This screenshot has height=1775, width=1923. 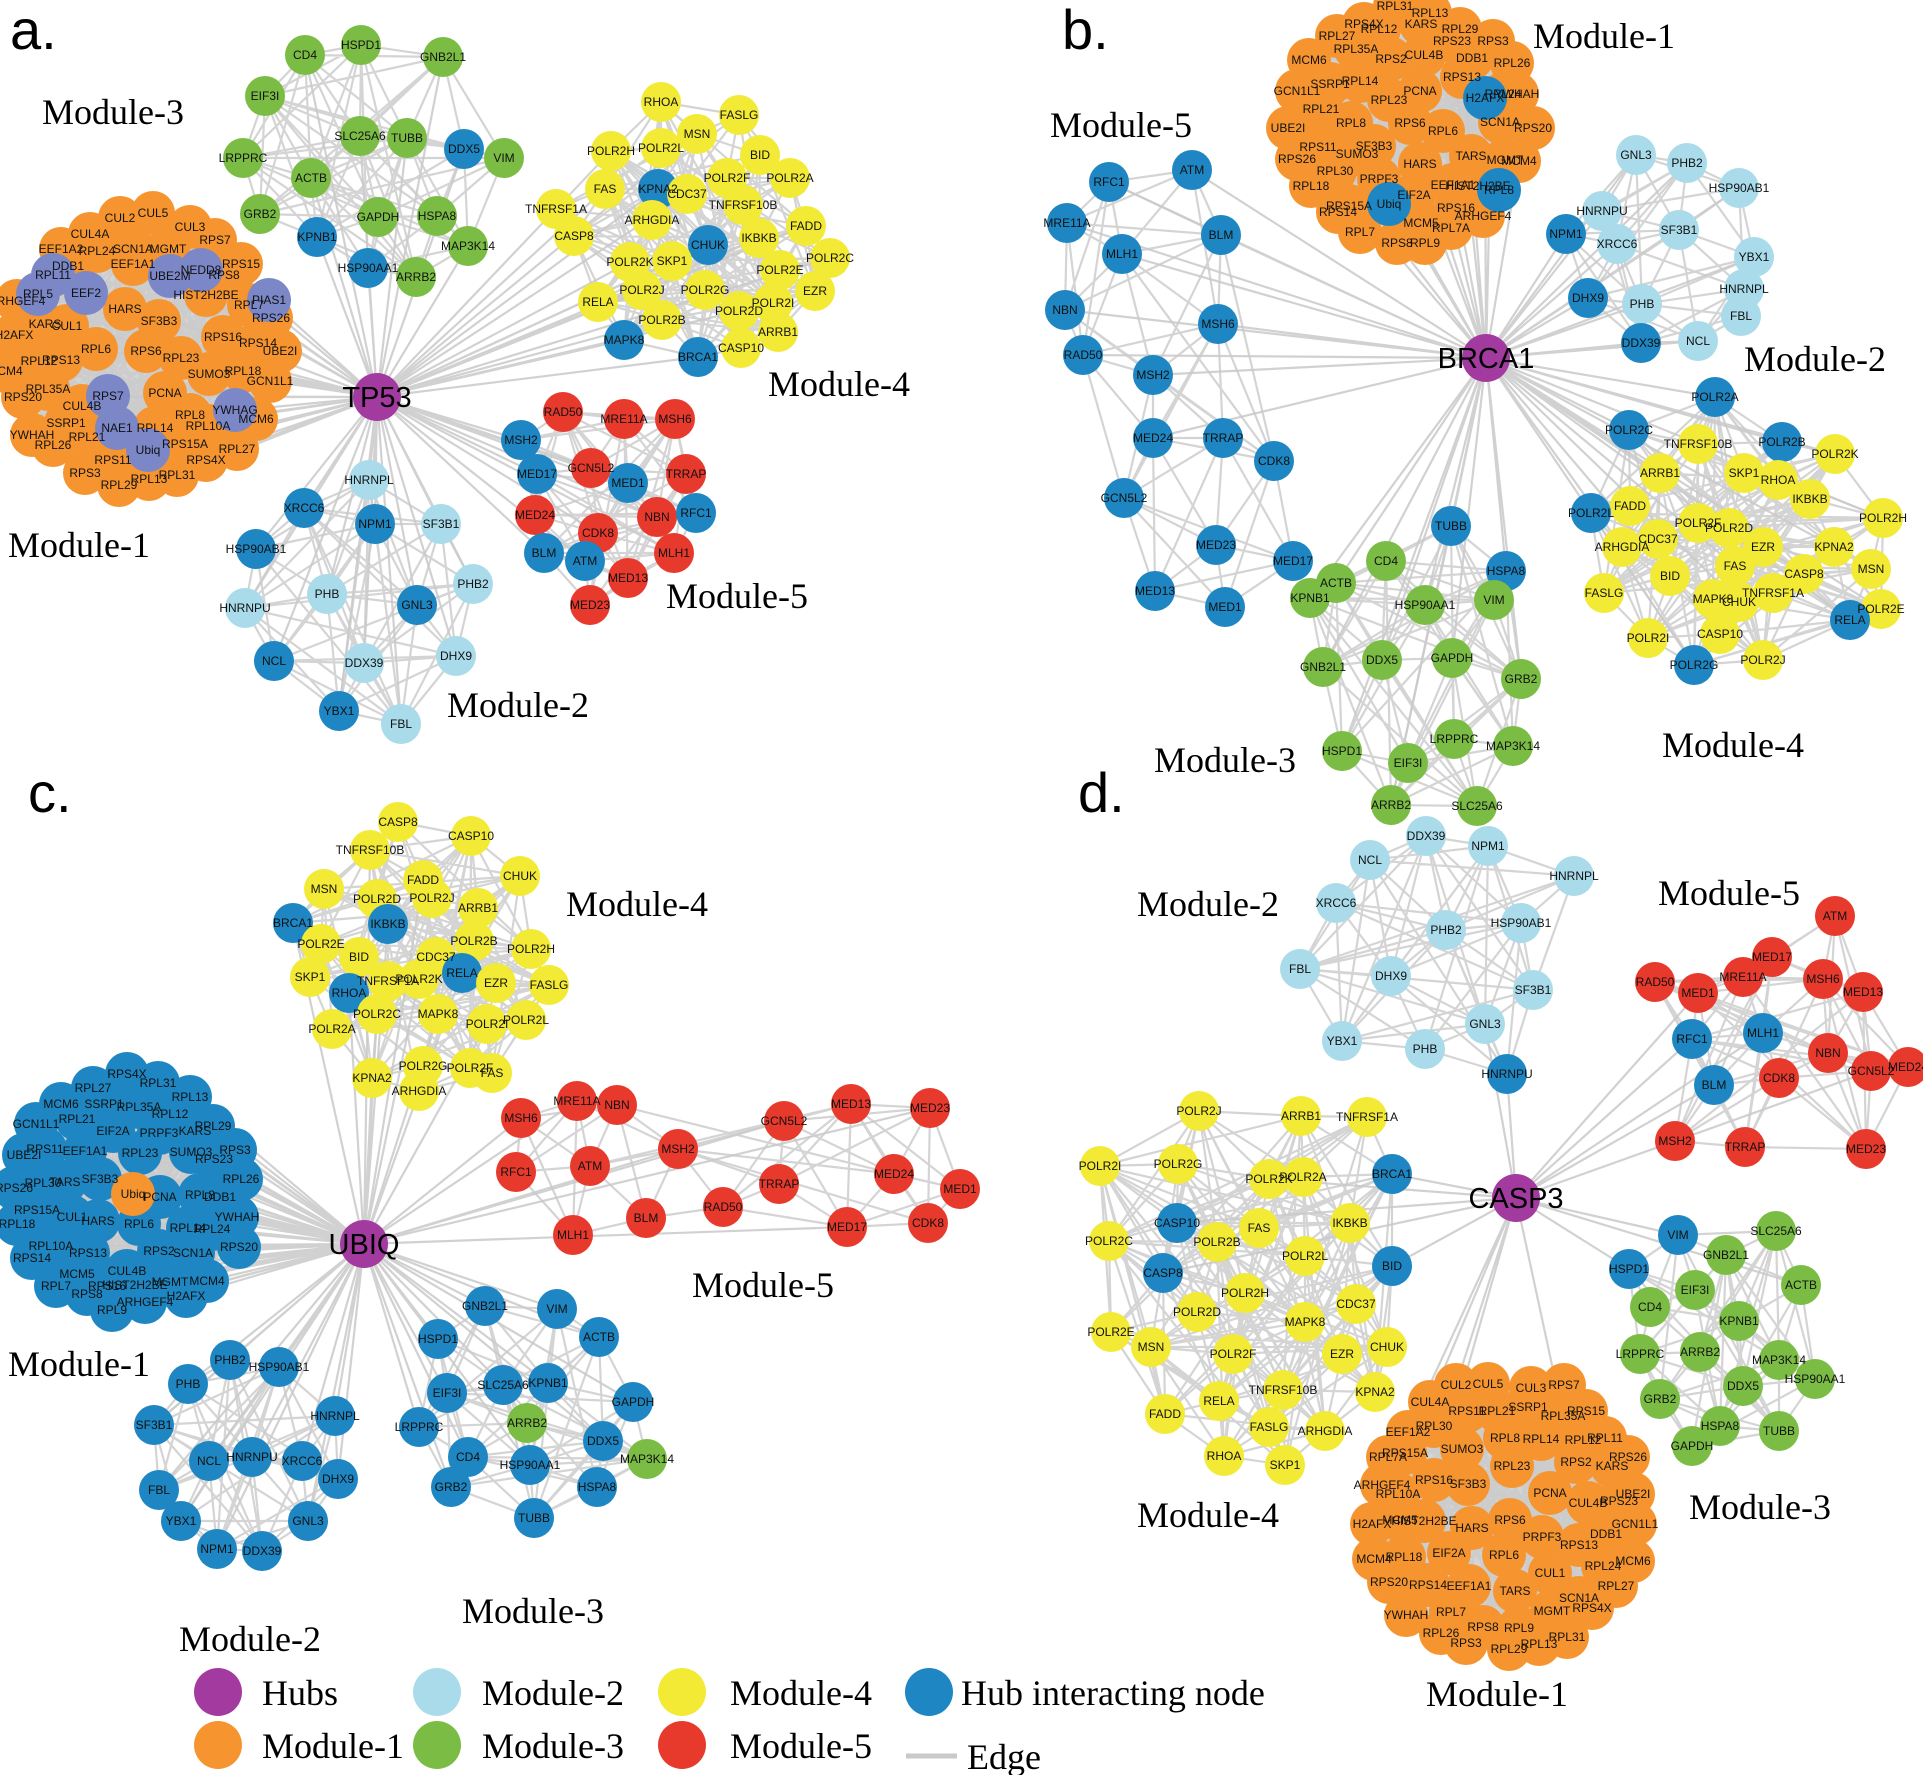 What do you see at coordinates (1124, 498) in the screenshot?
I see `svg-text: GCN5L2` at bounding box center [1124, 498].